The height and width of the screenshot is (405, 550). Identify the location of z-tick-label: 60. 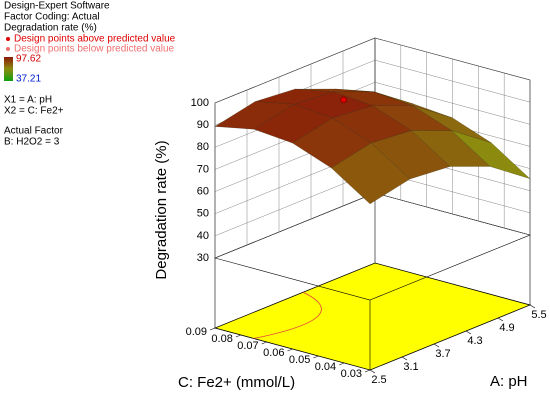
(203, 191).